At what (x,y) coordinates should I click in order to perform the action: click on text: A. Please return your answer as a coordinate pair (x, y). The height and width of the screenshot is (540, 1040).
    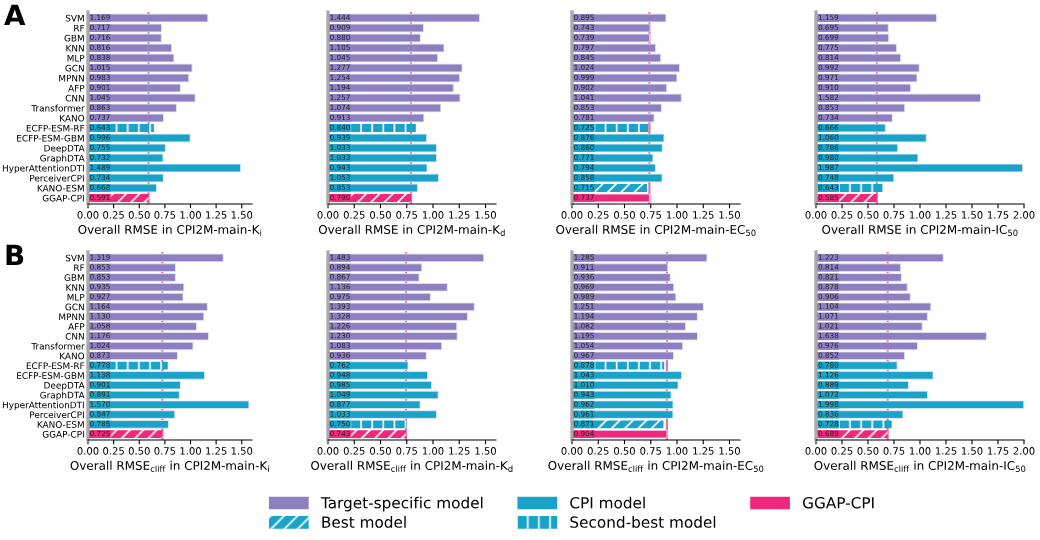
    Looking at the image, I should click on (15, 15).